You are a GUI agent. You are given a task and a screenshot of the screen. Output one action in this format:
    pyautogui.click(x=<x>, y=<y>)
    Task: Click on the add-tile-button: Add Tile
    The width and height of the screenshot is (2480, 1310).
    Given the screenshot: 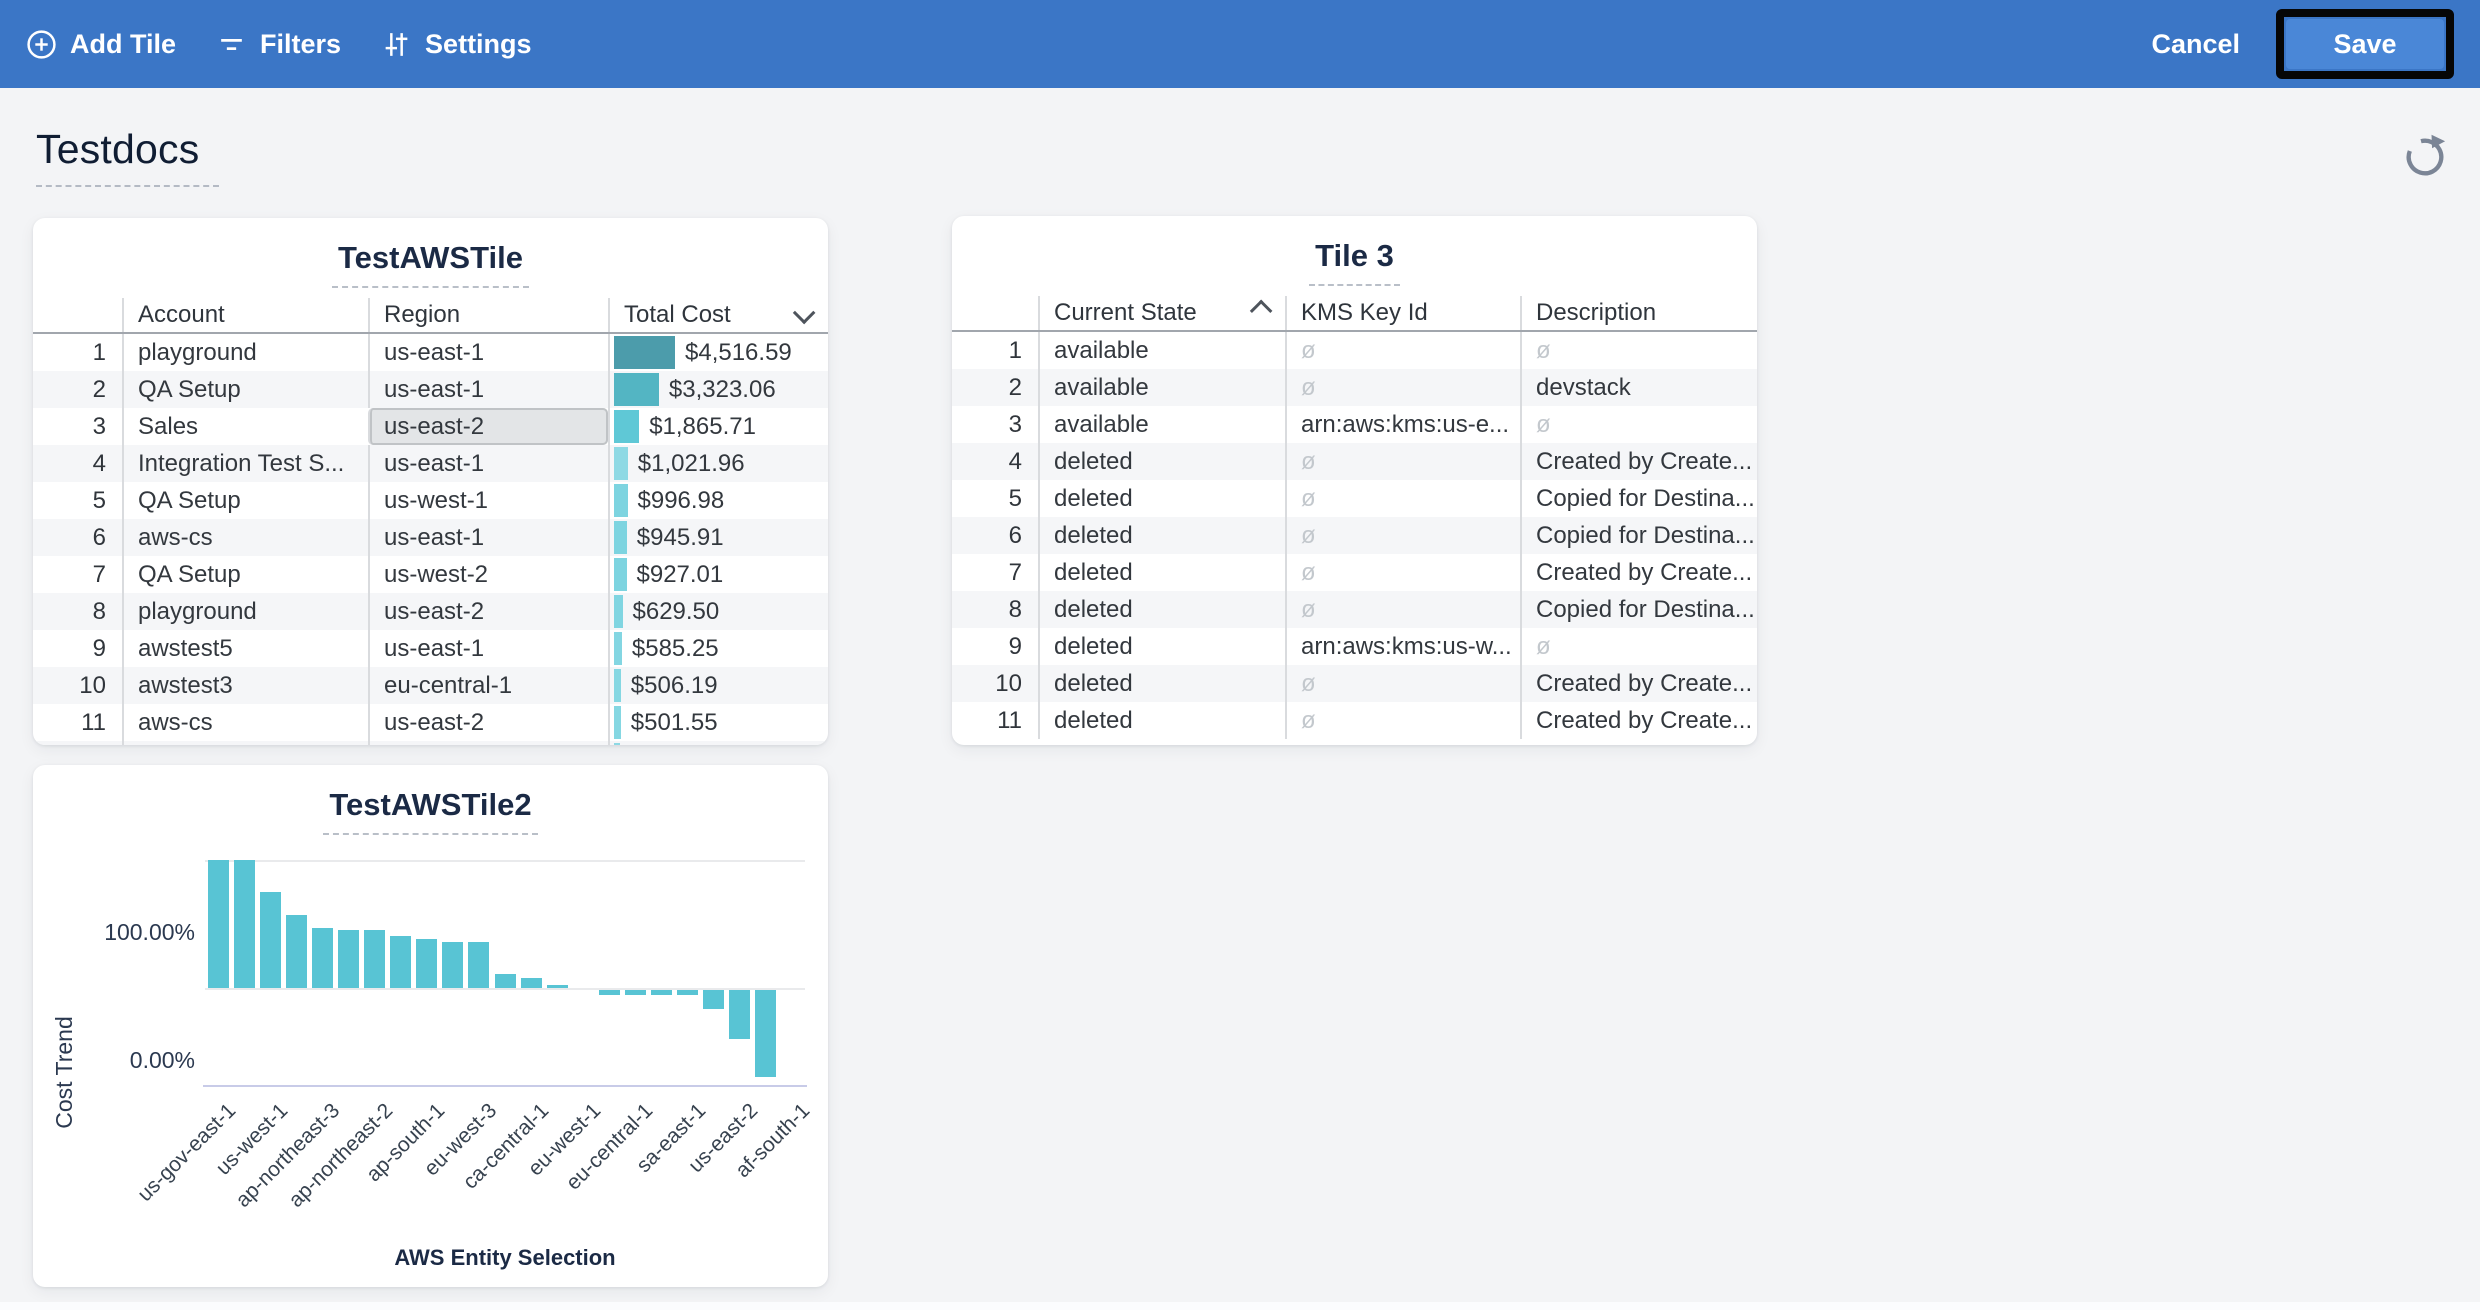 What is the action you would take?
    pyautogui.click(x=101, y=44)
    